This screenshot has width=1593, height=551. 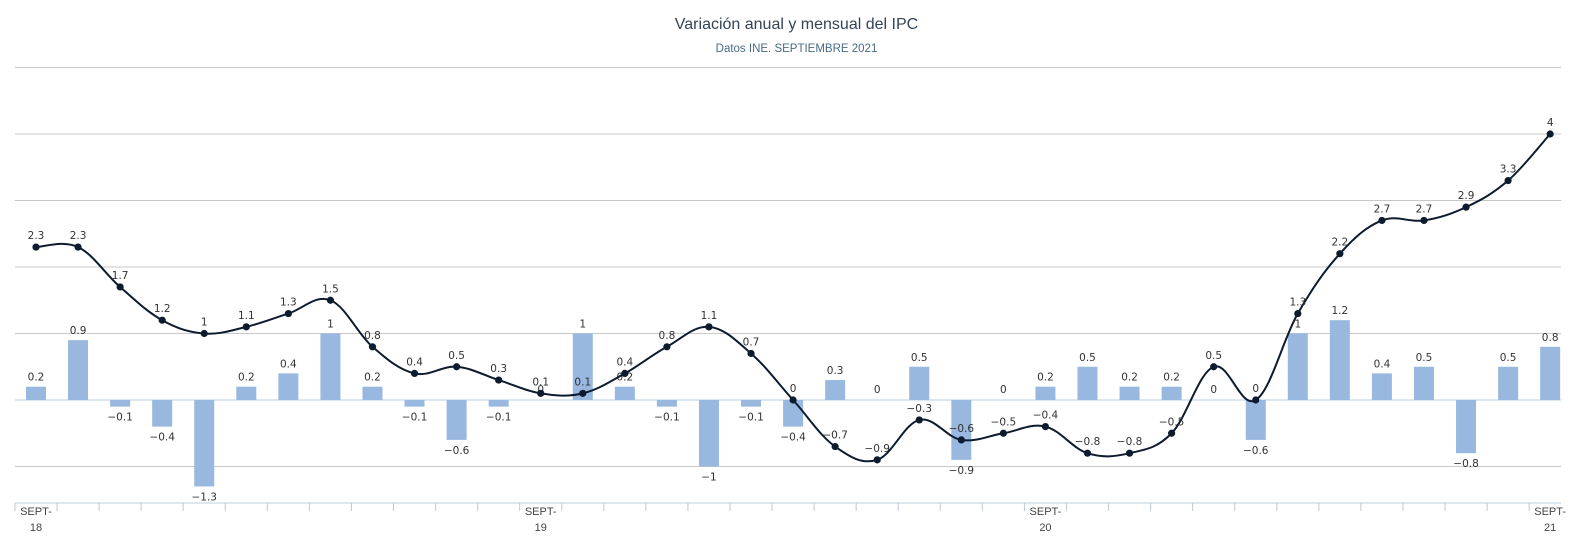 What do you see at coordinates (78, 331) in the screenshot?
I see `bar-label: 0.9` at bounding box center [78, 331].